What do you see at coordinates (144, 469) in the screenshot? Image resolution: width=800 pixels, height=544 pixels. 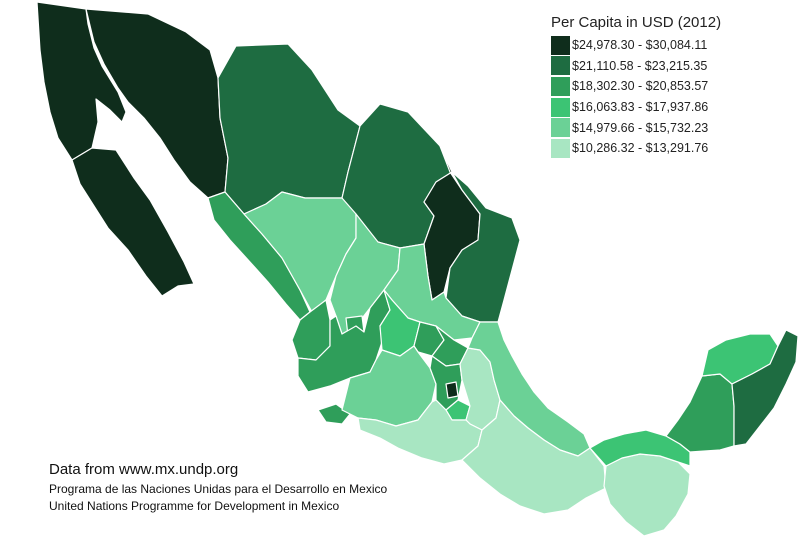 I see `credit-source: Data from www.mx.undp.org` at bounding box center [144, 469].